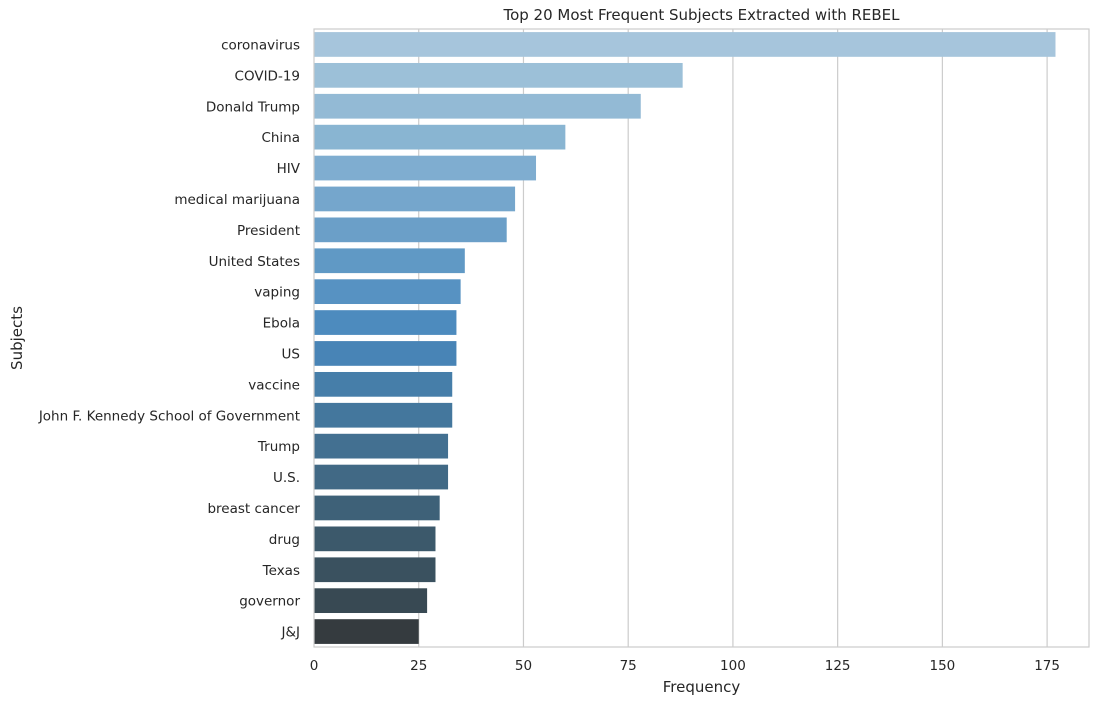 This screenshot has height=704, width=1098. I want to click on y-tick-label: United States, so click(254, 262).